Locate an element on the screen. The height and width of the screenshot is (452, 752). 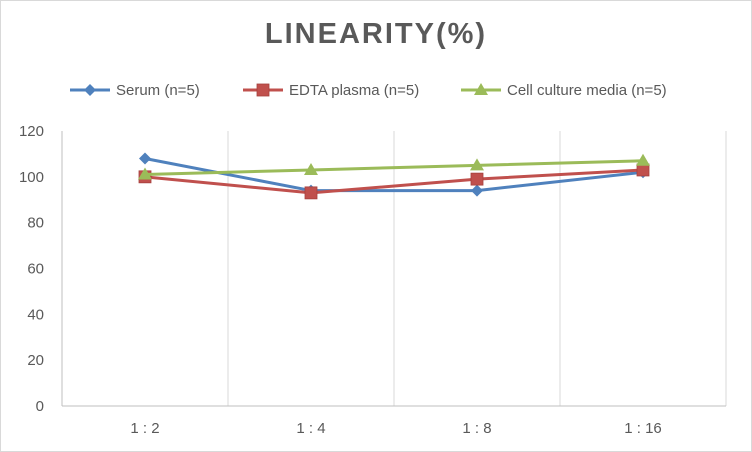
legend-item: EDTA plasma (n=5) is located at coordinates (331, 90).